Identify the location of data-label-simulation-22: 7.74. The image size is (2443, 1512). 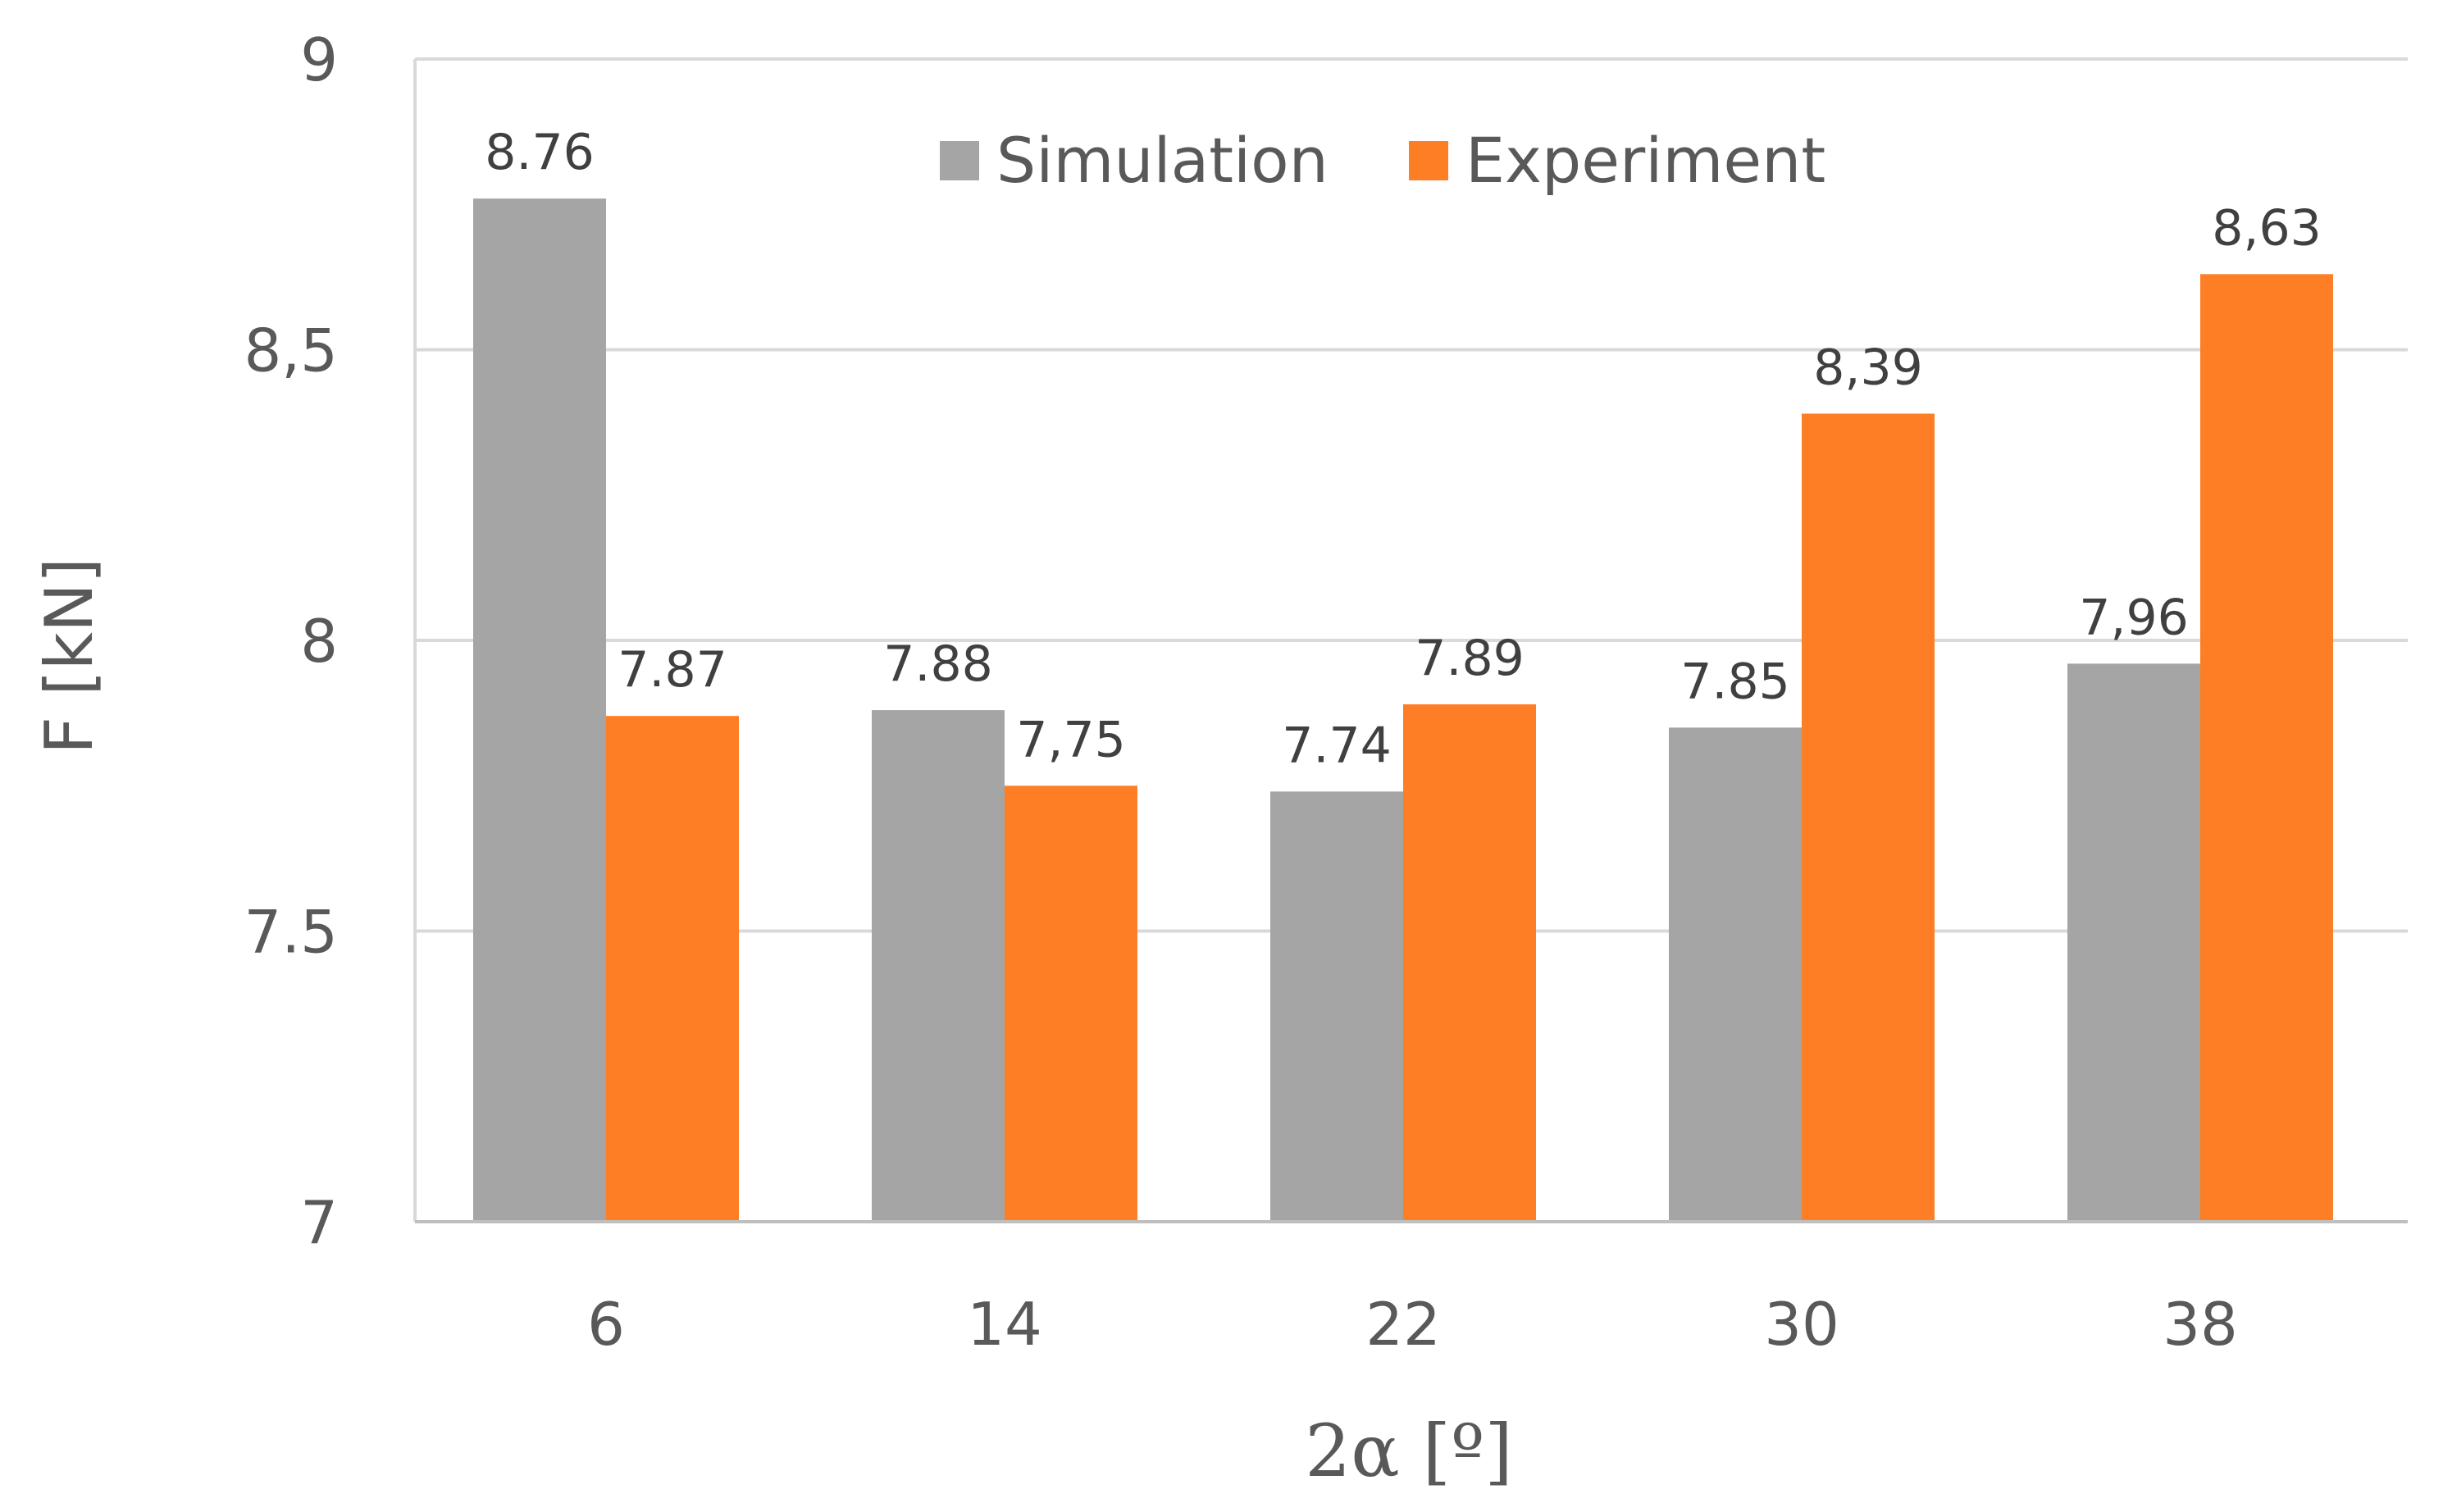
(1337, 745).